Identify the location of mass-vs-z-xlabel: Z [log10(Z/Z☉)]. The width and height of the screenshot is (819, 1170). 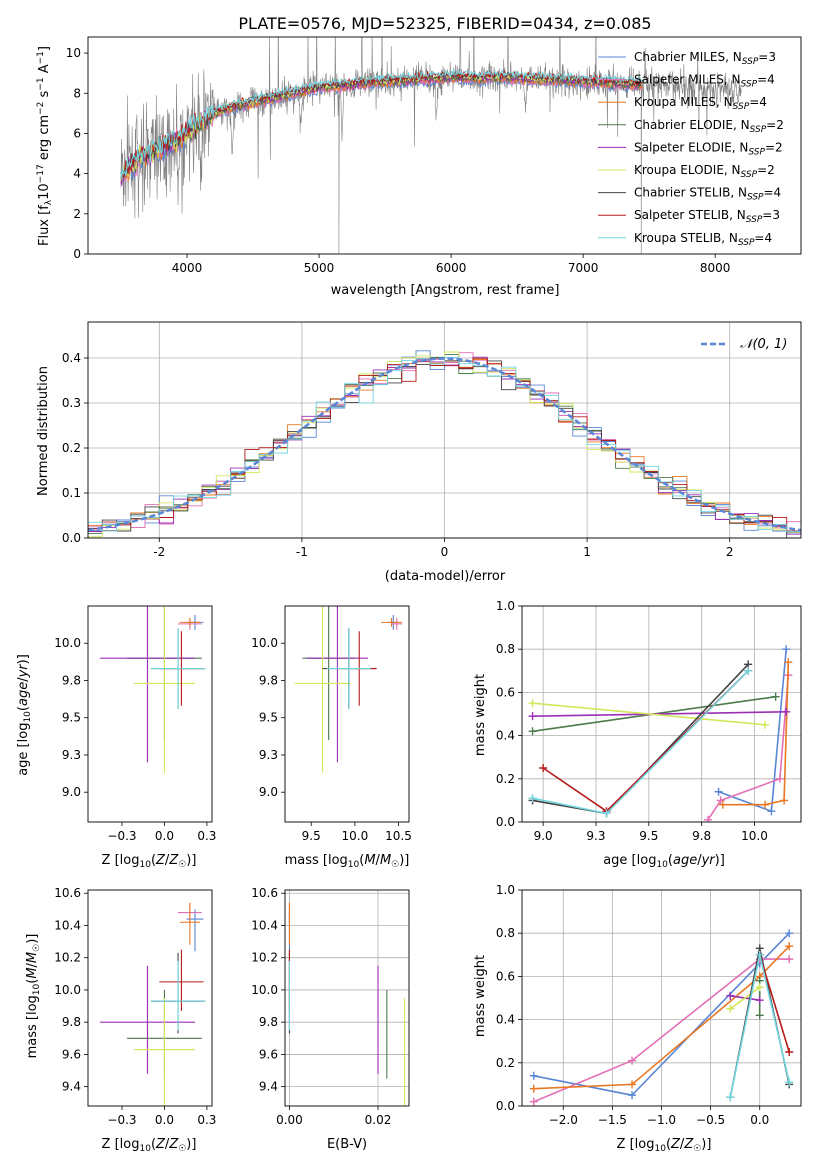
(149, 1145).